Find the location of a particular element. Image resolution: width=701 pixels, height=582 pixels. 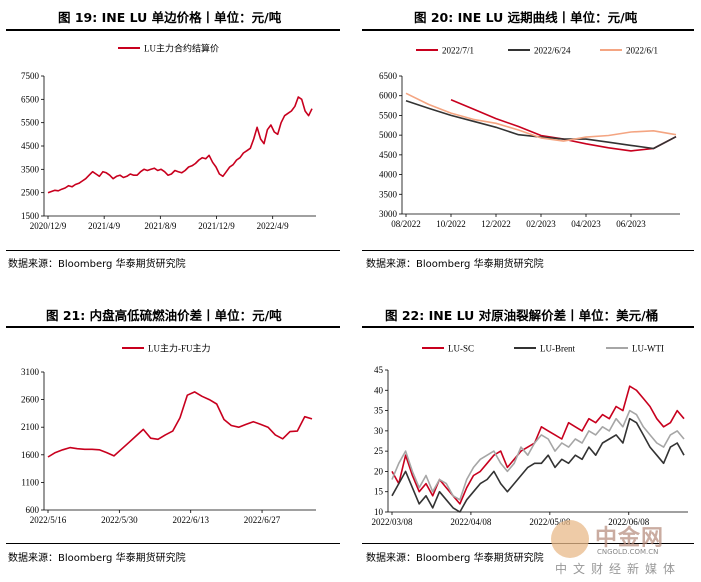

source-text-3: 数据来源：Bloomberg 华泰期货研究院 is located at coordinates (97, 558).